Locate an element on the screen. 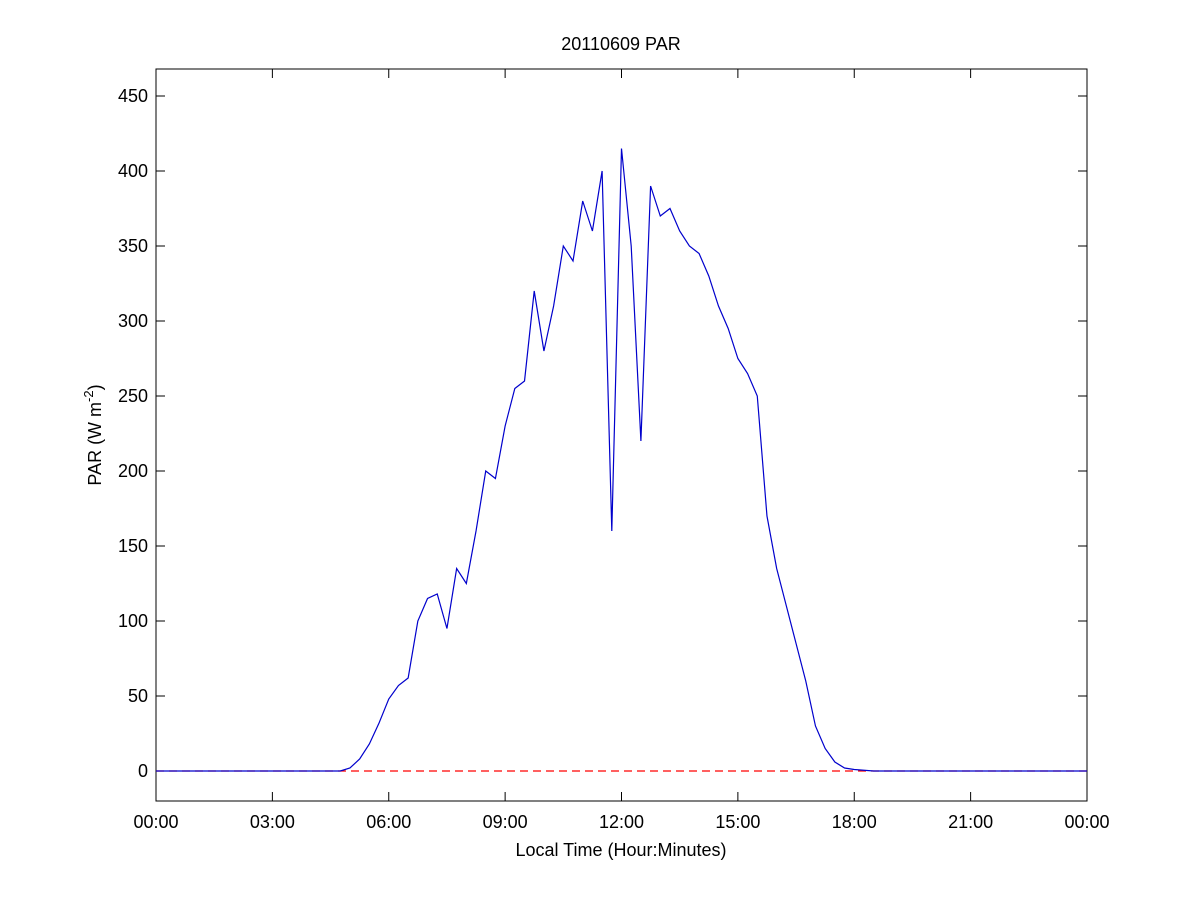  x-tick-label: 12:00 is located at coordinates (621, 822).